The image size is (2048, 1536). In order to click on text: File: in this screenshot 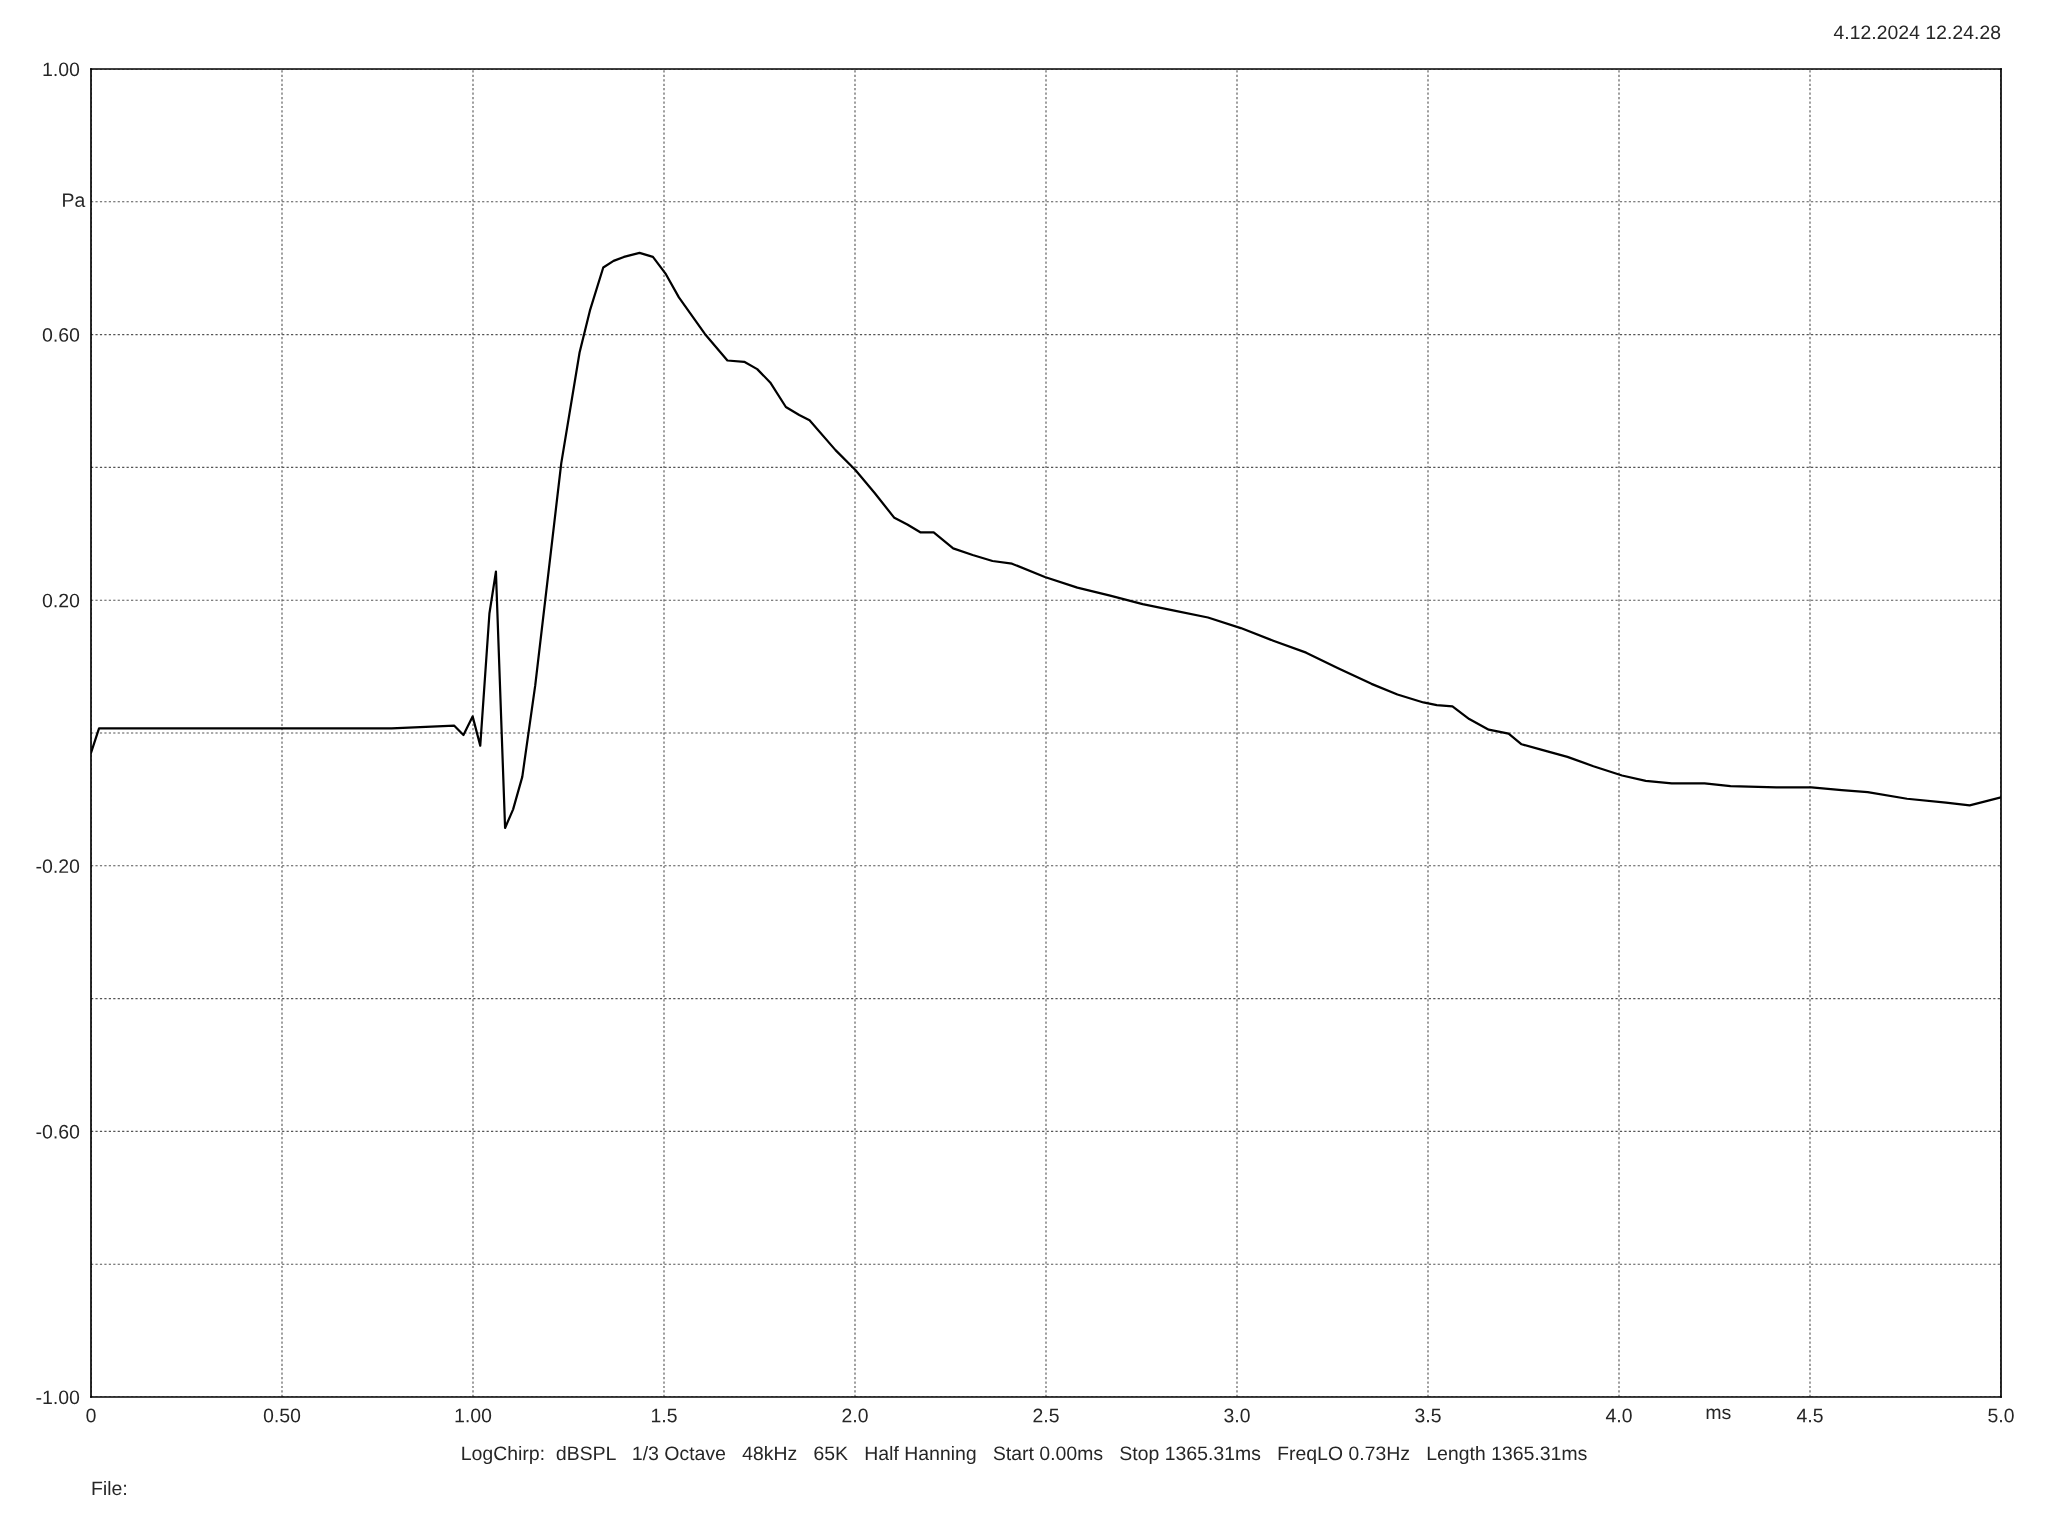, I will do `click(109, 1488)`.